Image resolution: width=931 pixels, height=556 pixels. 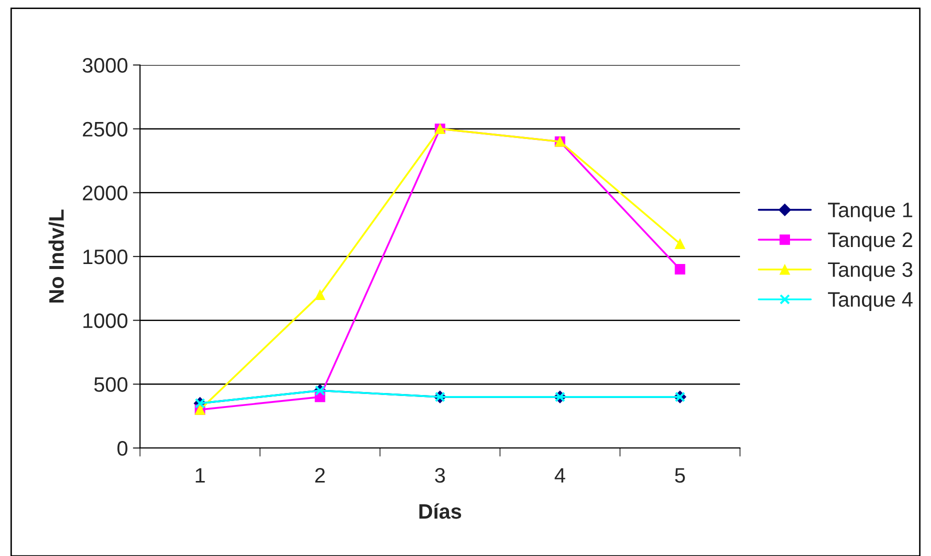 What do you see at coordinates (122, 448) in the screenshot?
I see `y-tick-label: 0` at bounding box center [122, 448].